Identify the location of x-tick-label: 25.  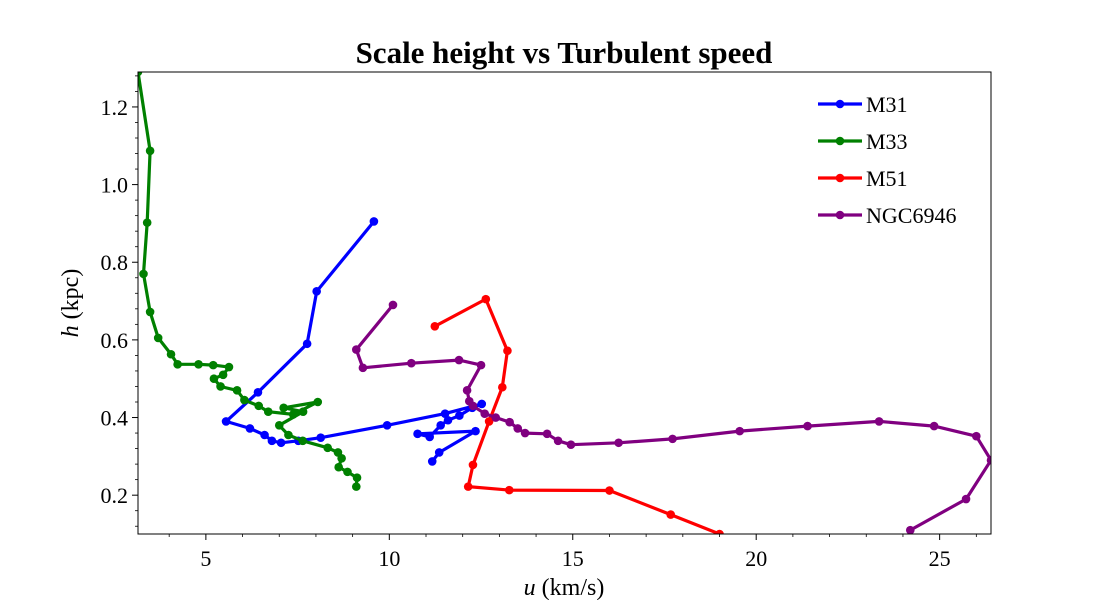
(940, 558).